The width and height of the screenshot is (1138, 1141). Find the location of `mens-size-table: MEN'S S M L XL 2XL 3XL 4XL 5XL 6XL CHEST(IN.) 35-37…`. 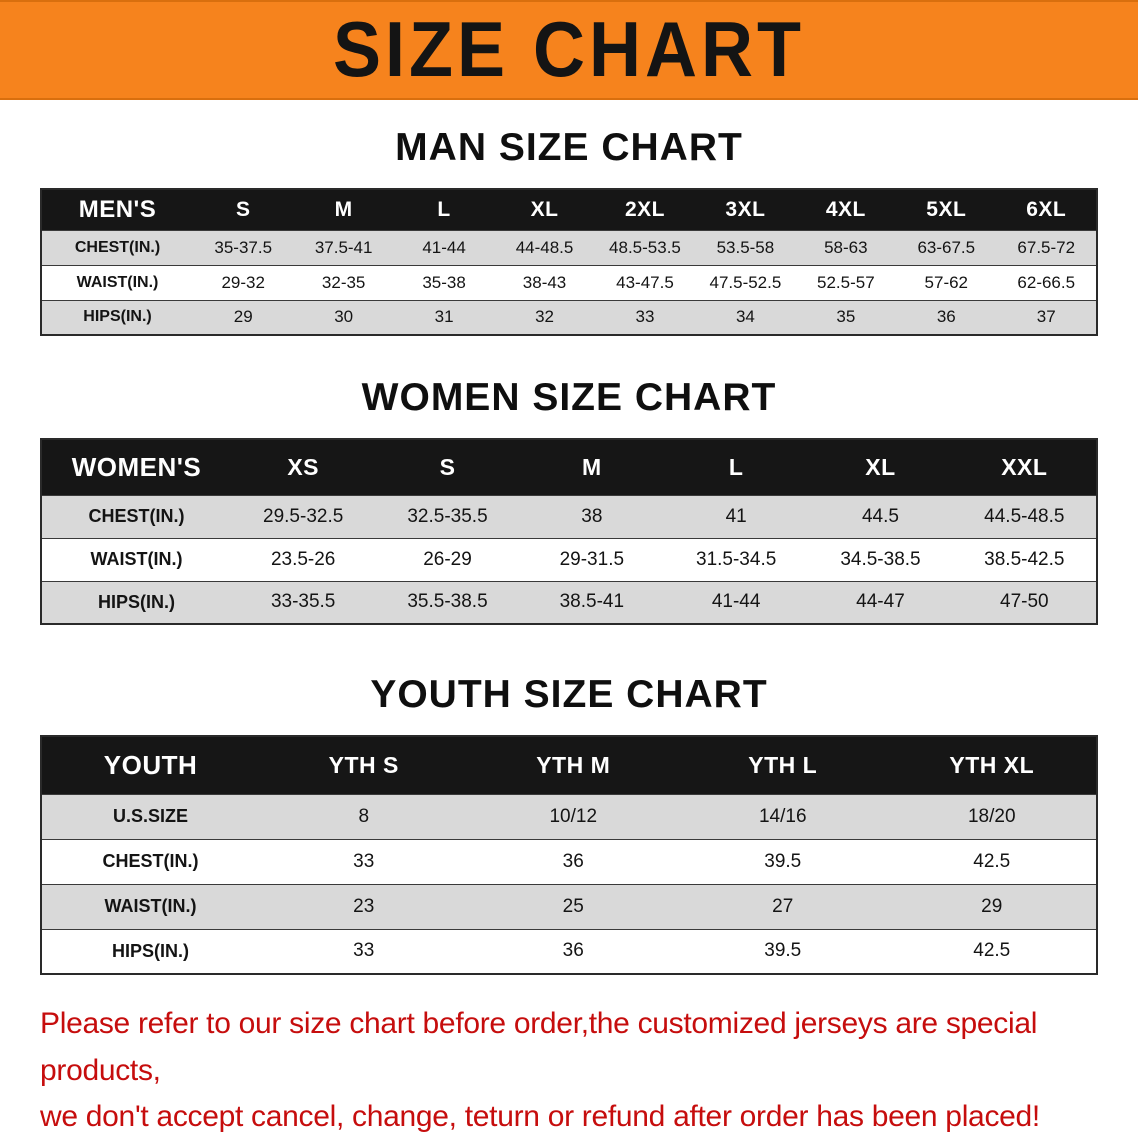

mens-size-table: MEN'S S M L XL 2XL 3XL 4XL 5XL 6XL CHEST(IN.) 35-37… is located at coordinates (569, 262).